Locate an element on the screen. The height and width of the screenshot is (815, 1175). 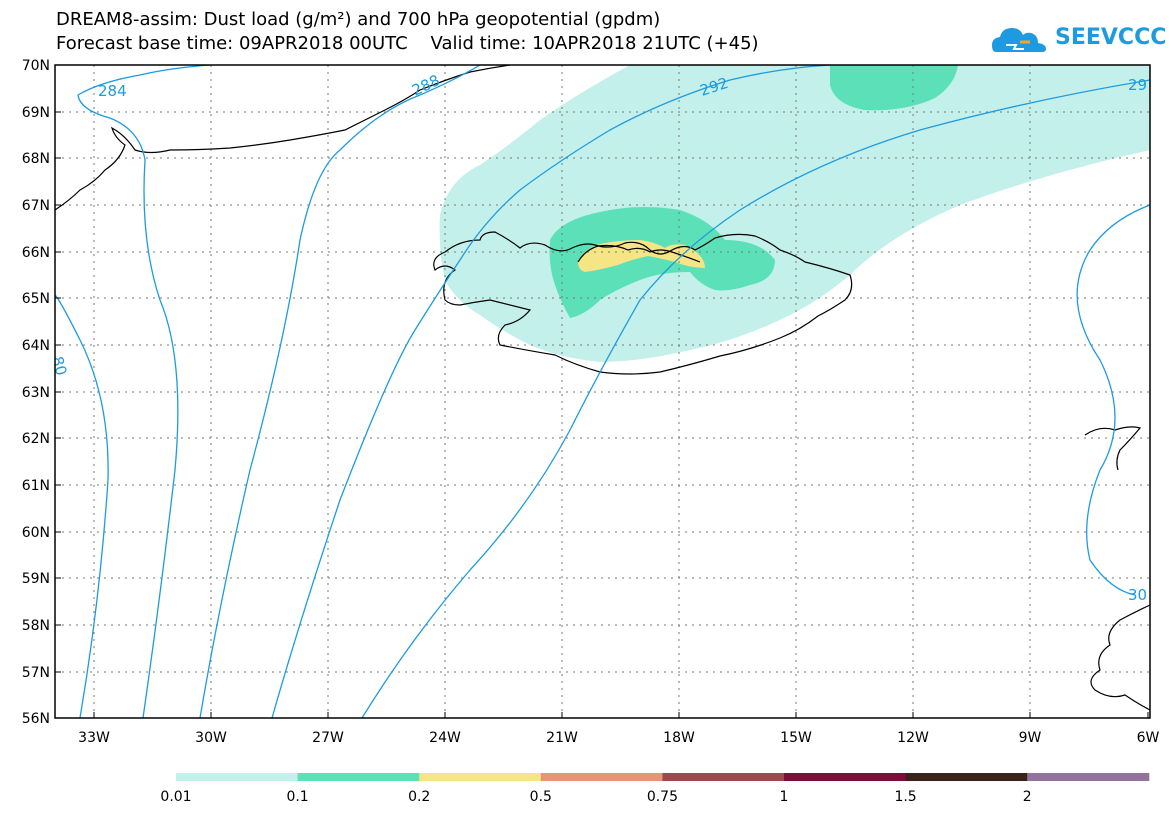
colorbar-label: 1 is located at coordinates (784, 797).